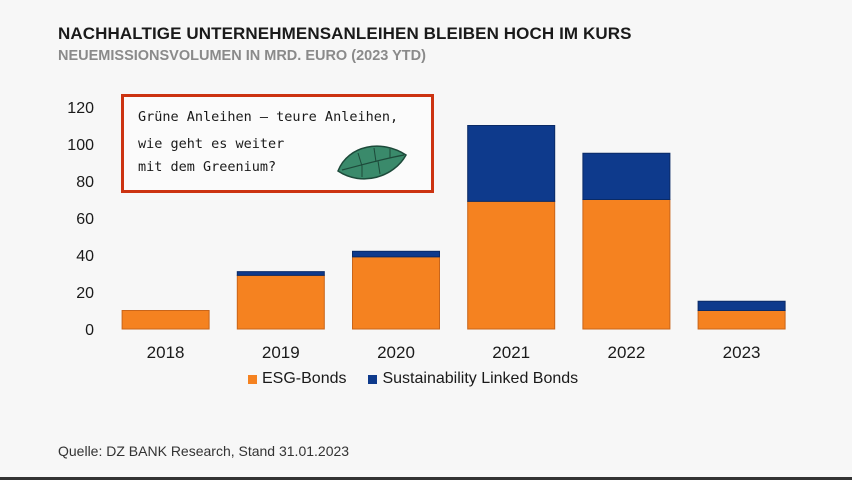 The height and width of the screenshot is (480, 852). What do you see at coordinates (372, 162) in the screenshot?
I see `leaf-icon` at bounding box center [372, 162].